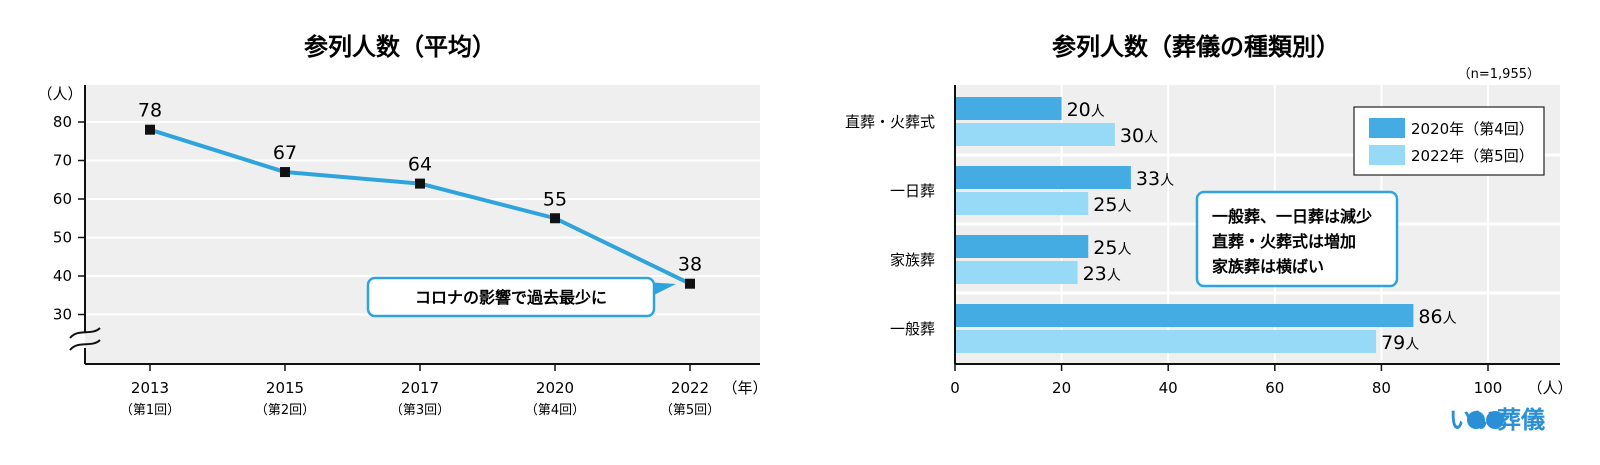 Image resolution: width=1600 pixels, height=465 pixels. What do you see at coordinates (1472, 156) in the screenshot?
I see `legend-label-2022: 2022年（第5回）` at bounding box center [1472, 156].